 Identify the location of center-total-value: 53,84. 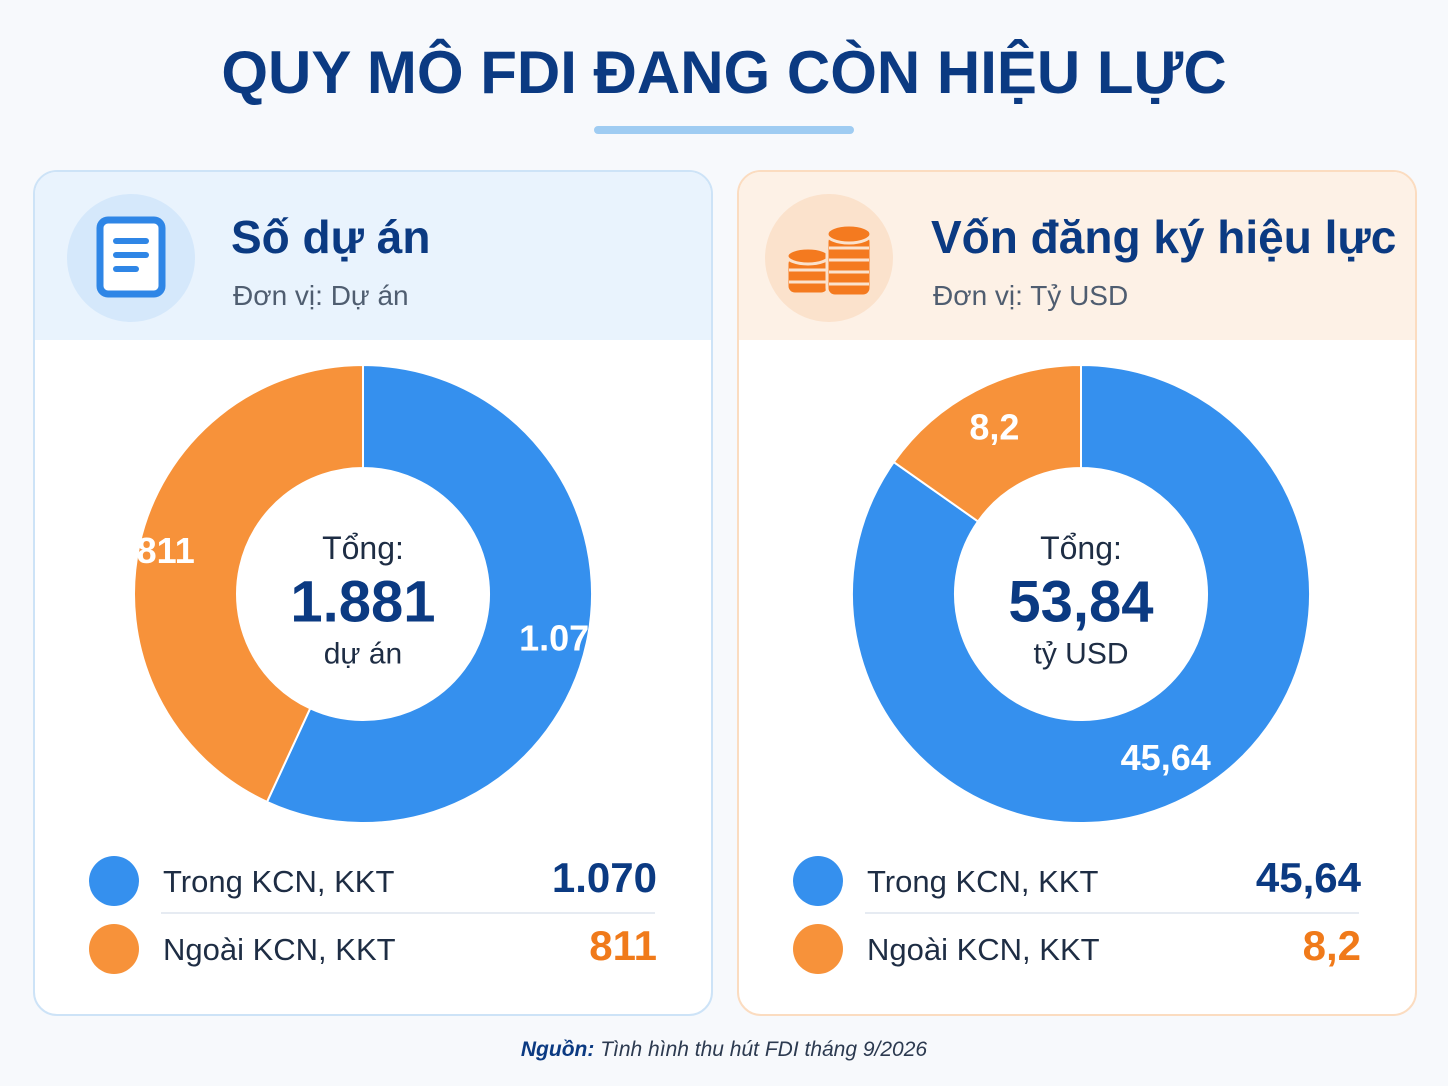
(1080, 602).